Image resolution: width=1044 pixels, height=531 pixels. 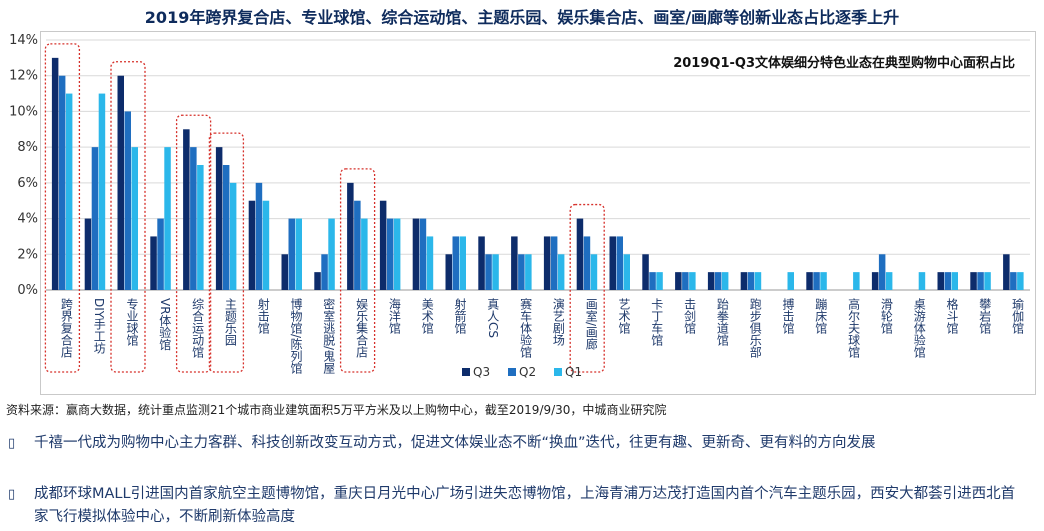 I want to click on x-tick-label: 跆拳道馆, so click(x=722, y=322).